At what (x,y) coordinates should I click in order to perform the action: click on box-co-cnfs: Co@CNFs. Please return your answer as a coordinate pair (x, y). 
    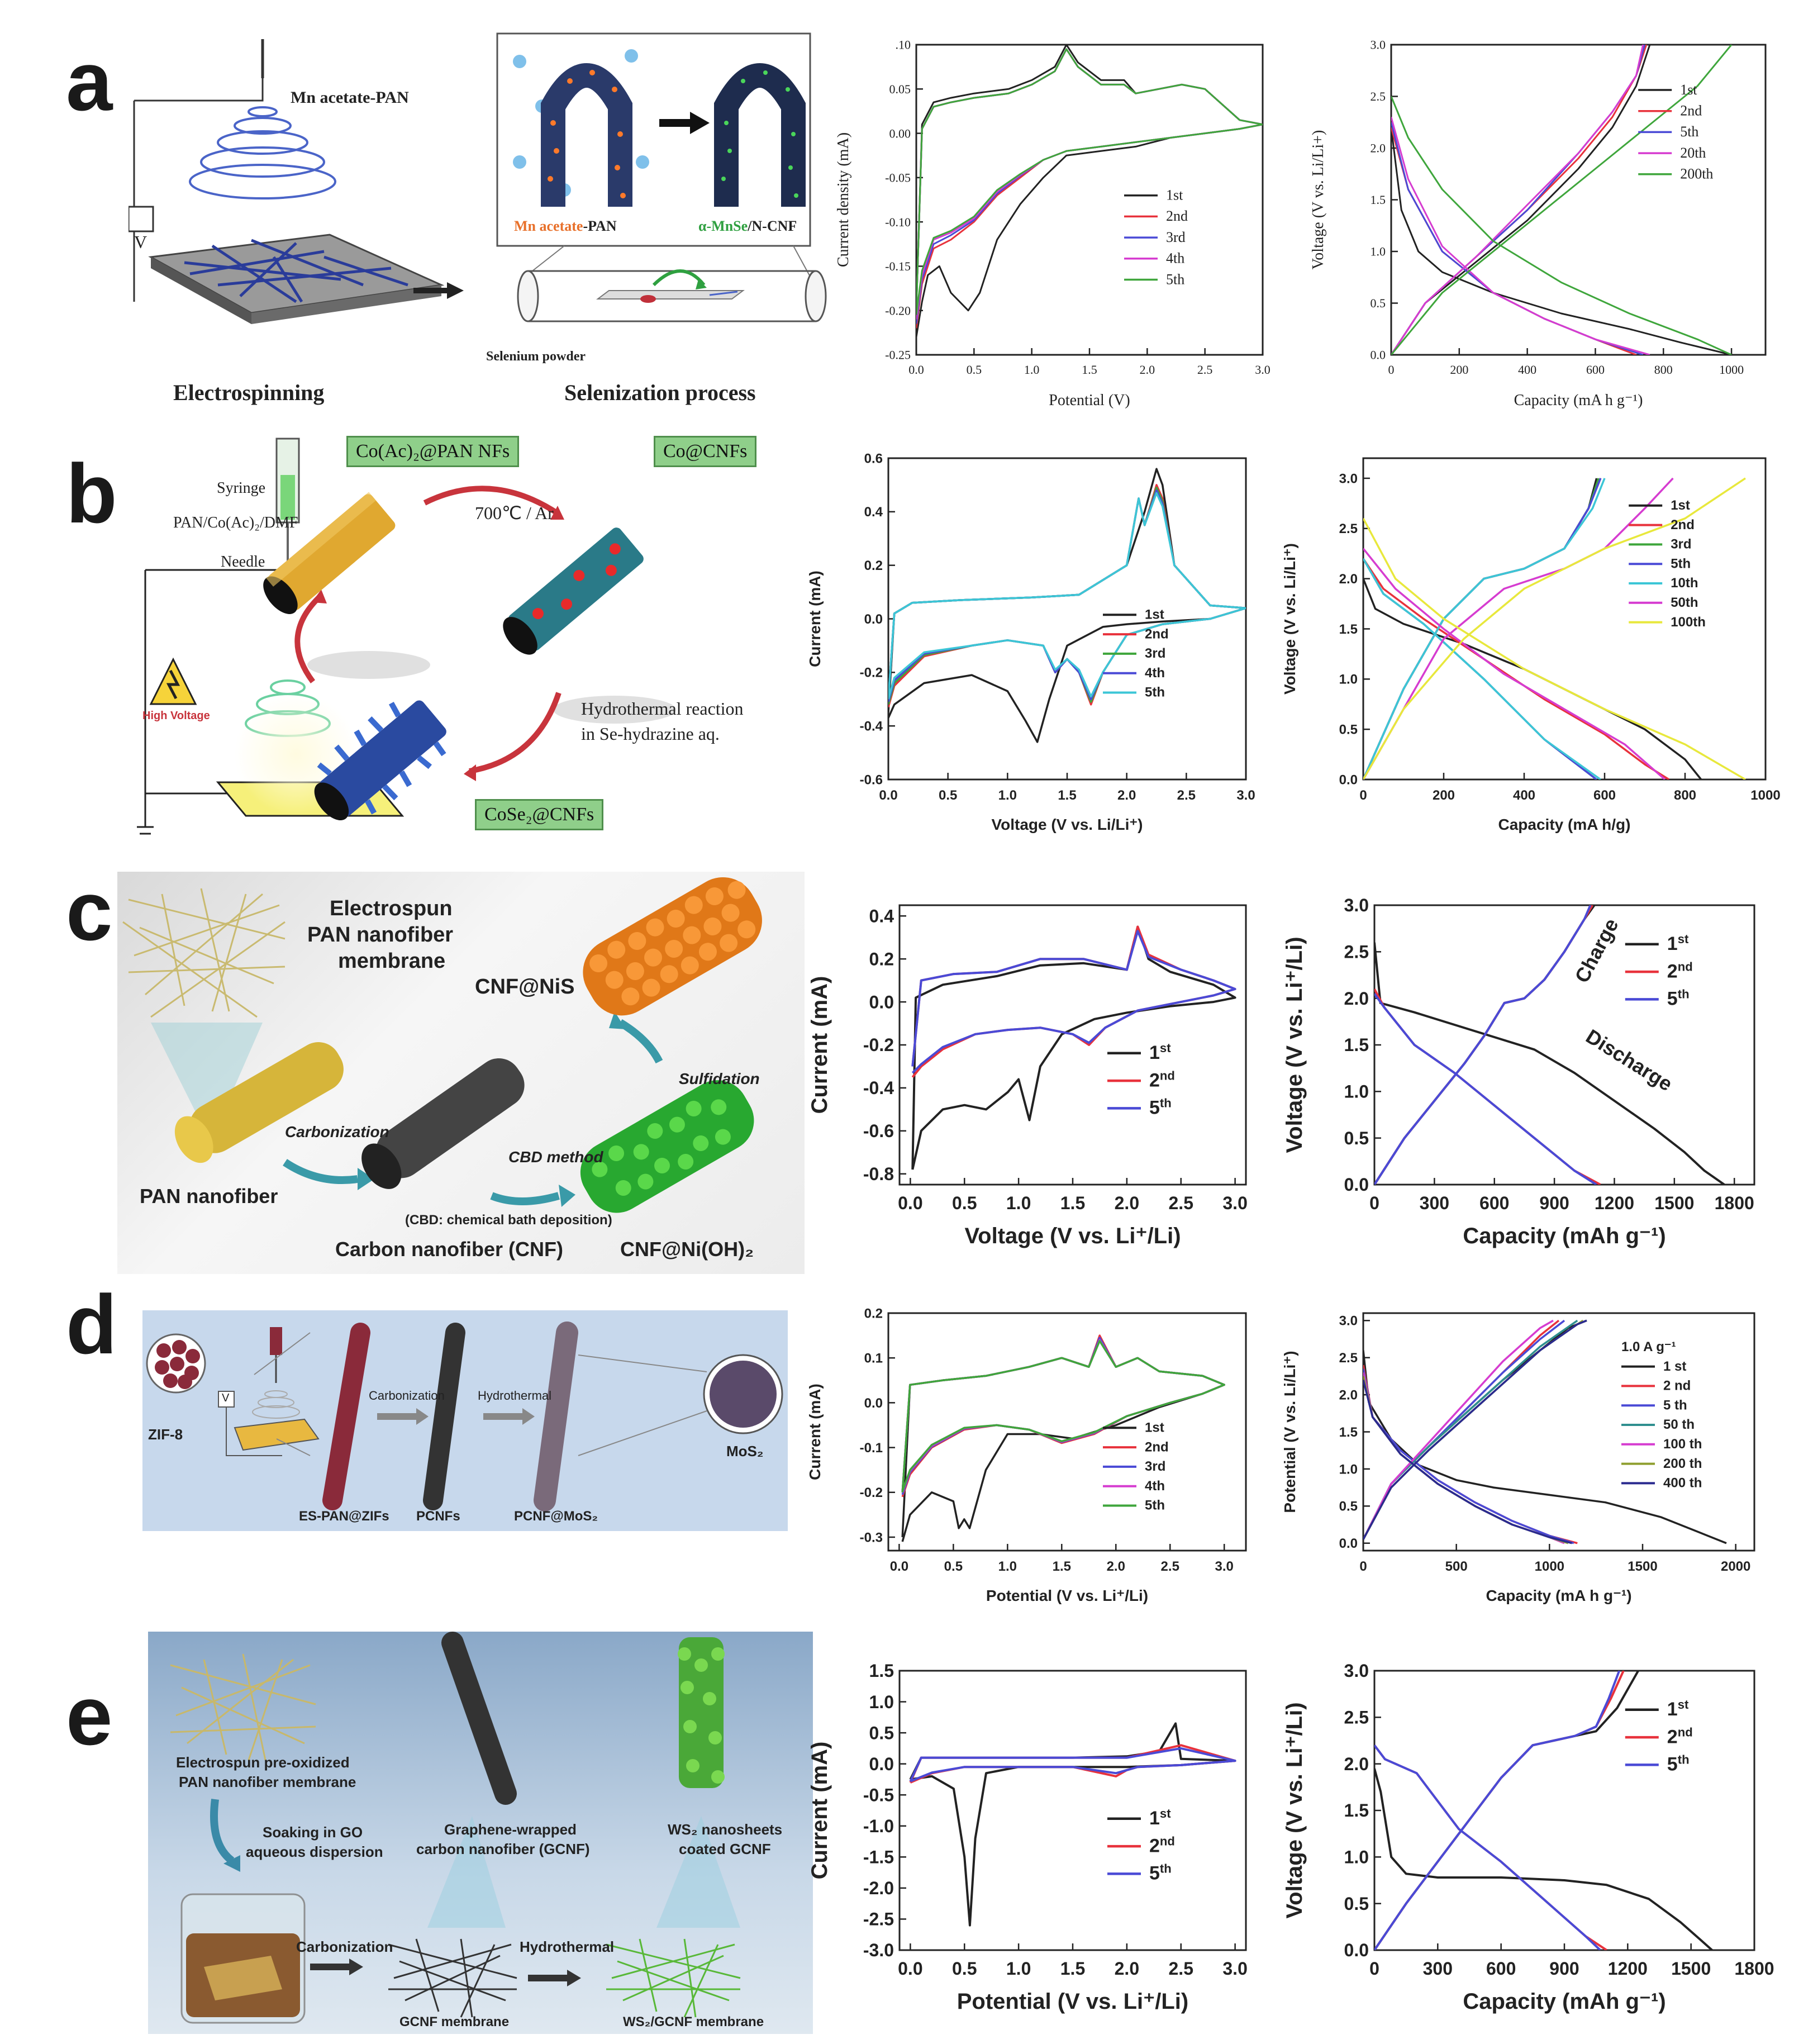
    Looking at the image, I should click on (706, 451).